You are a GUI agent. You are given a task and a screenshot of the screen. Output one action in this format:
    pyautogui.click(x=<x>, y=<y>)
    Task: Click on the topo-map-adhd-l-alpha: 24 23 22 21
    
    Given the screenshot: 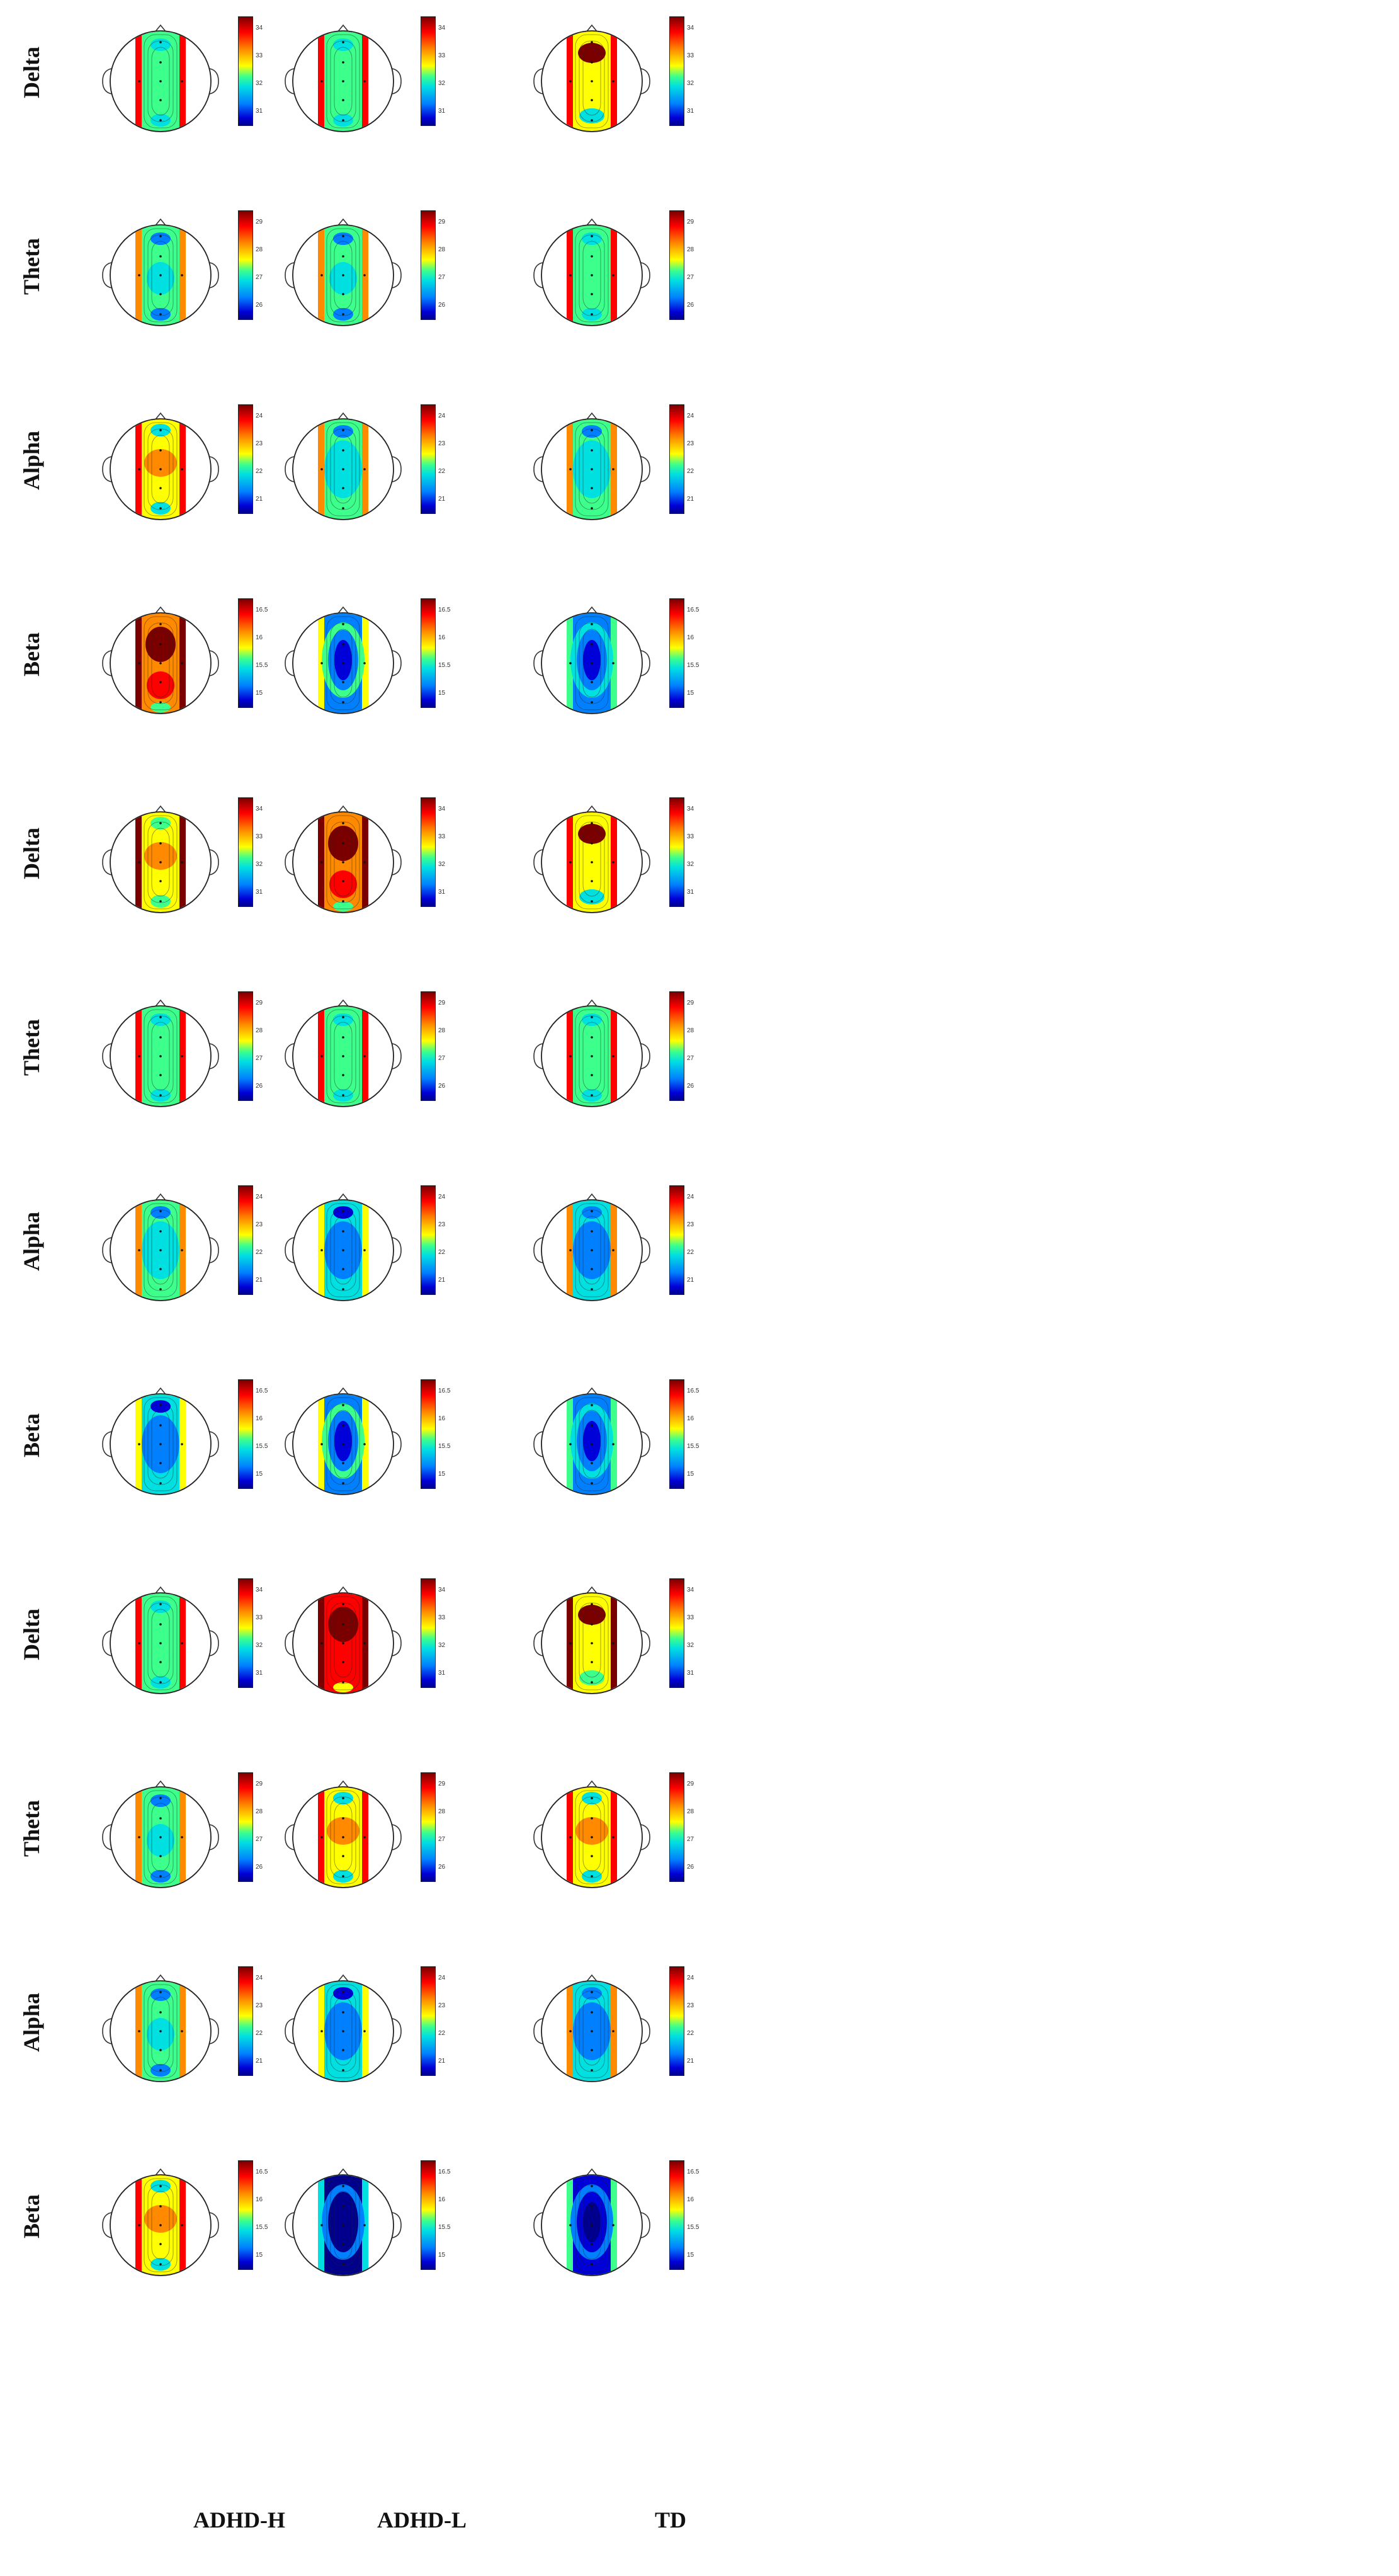 What is the action you would take?
    pyautogui.click(x=369, y=467)
    